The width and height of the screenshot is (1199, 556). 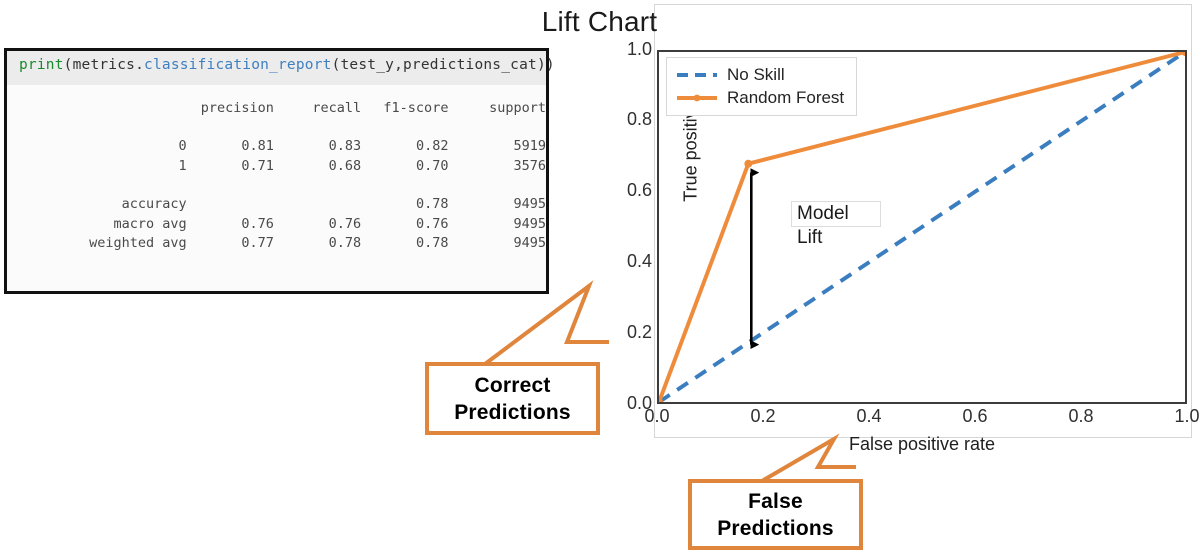 What do you see at coordinates (657, 416) in the screenshot?
I see `xtick-label: 0.0` at bounding box center [657, 416].